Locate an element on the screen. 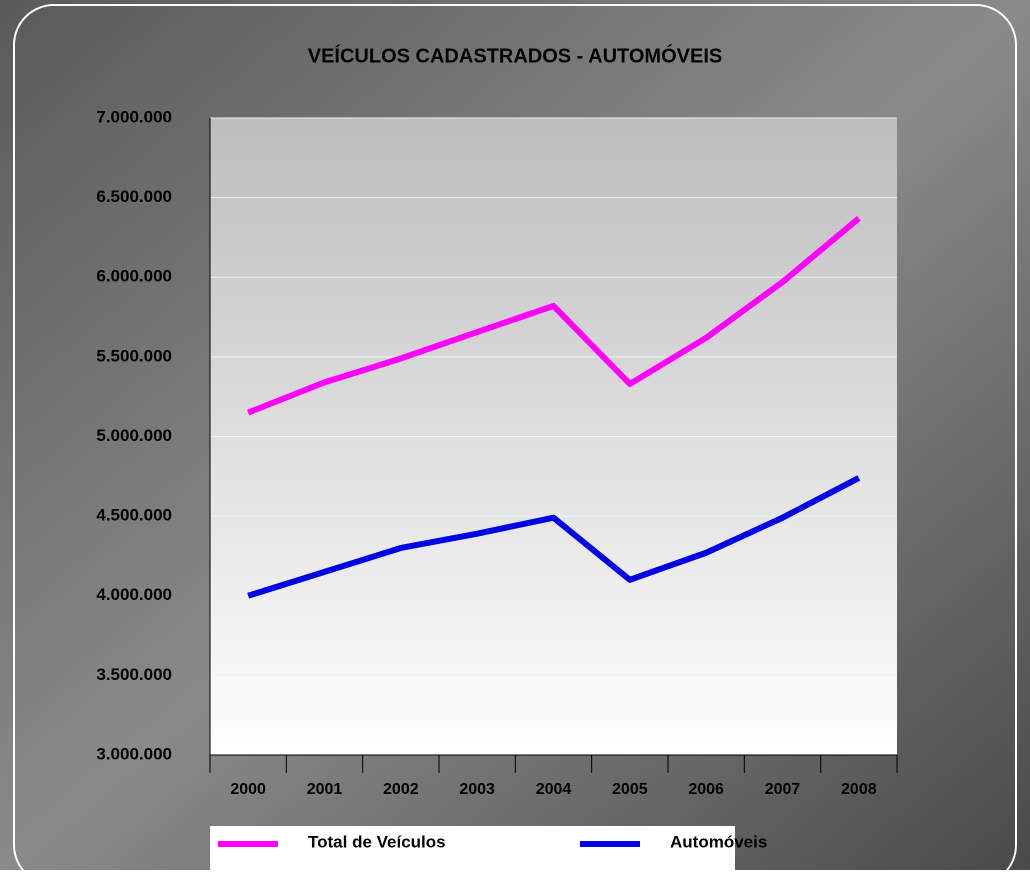 Image resolution: width=1030 pixels, height=875 pixels. x-tick-label: 2006 is located at coordinates (706, 789).